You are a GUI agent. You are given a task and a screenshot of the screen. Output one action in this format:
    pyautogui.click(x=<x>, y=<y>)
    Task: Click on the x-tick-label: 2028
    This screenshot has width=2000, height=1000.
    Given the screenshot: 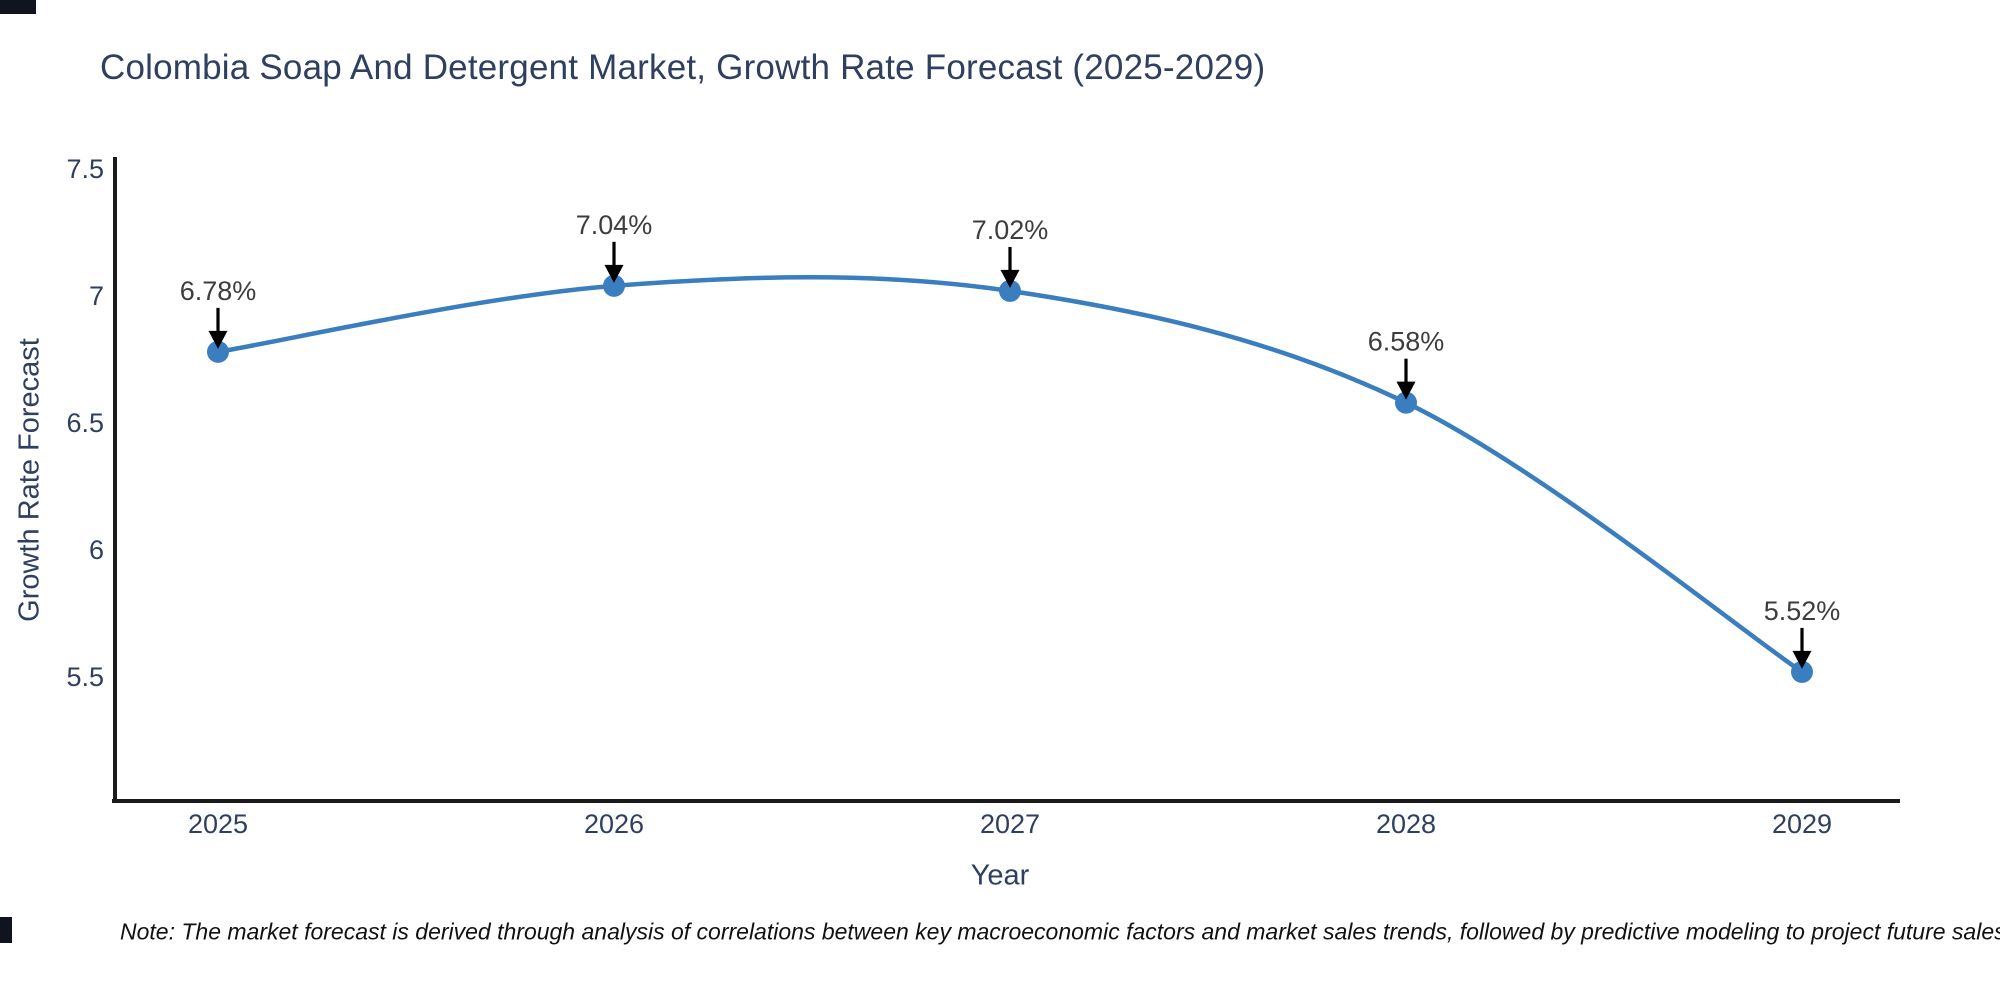 What is the action you would take?
    pyautogui.click(x=1406, y=824)
    